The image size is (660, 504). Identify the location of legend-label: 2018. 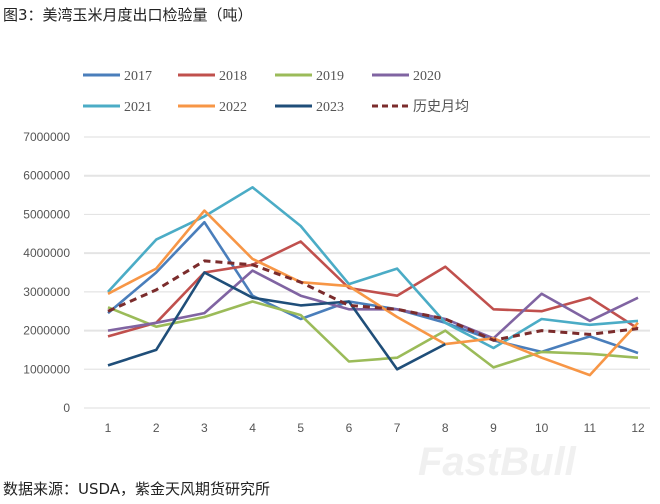
(233, 76).